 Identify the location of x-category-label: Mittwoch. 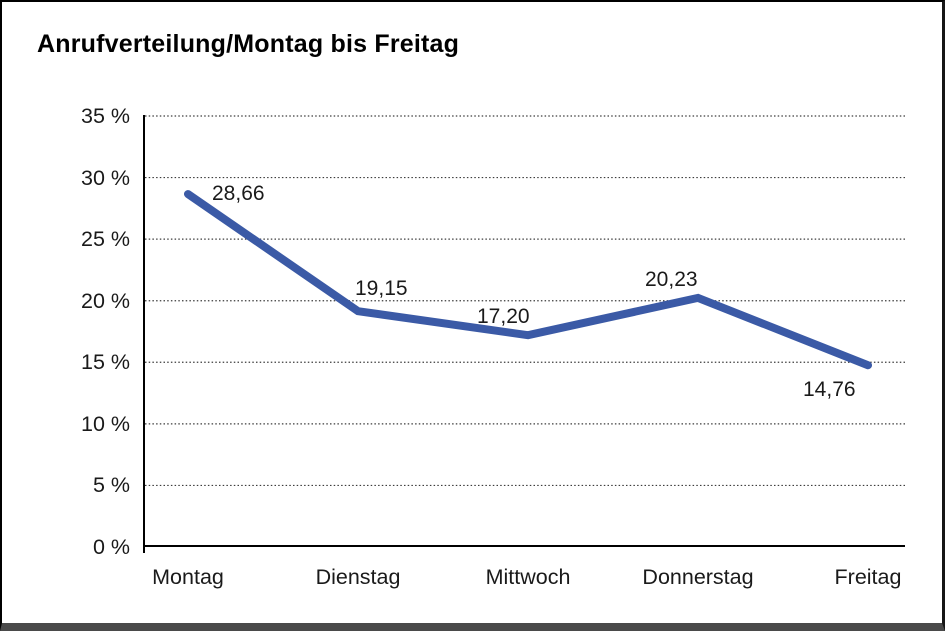
(528, 577).